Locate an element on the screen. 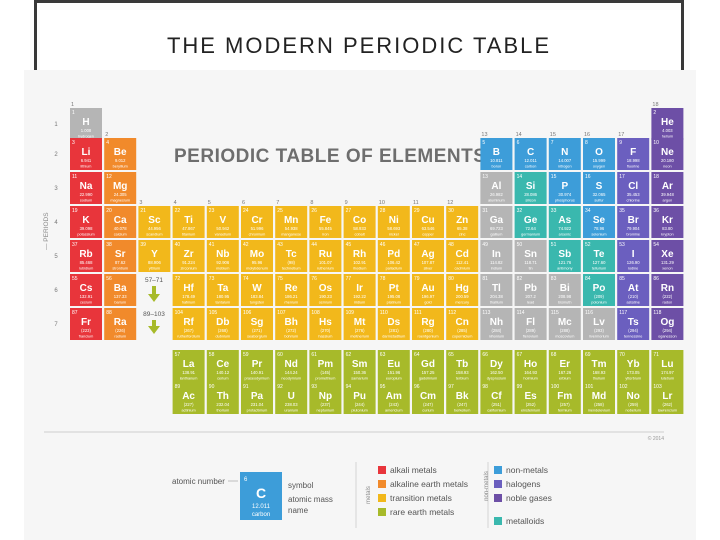  legend-label: metalloids is located at coordinates (525, 521).